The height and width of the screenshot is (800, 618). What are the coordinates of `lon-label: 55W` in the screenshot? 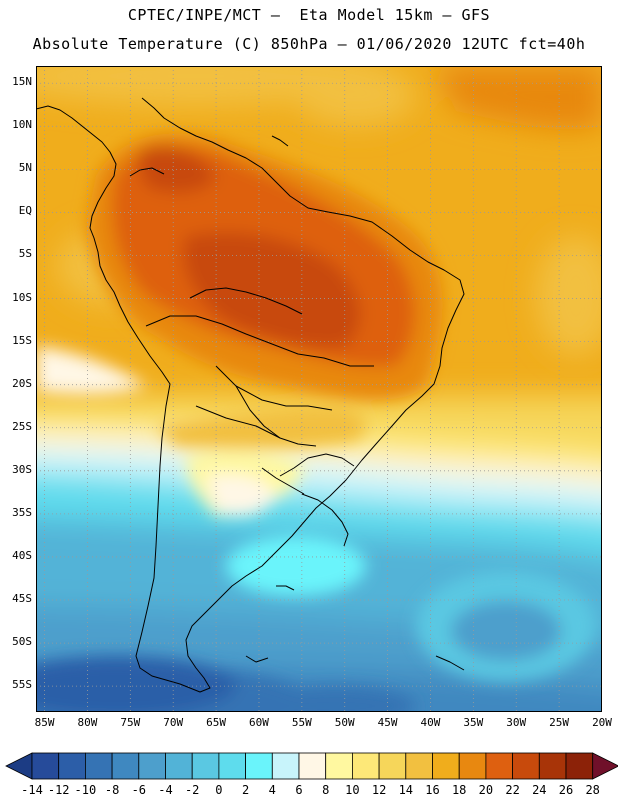 It's located at (301, 722).